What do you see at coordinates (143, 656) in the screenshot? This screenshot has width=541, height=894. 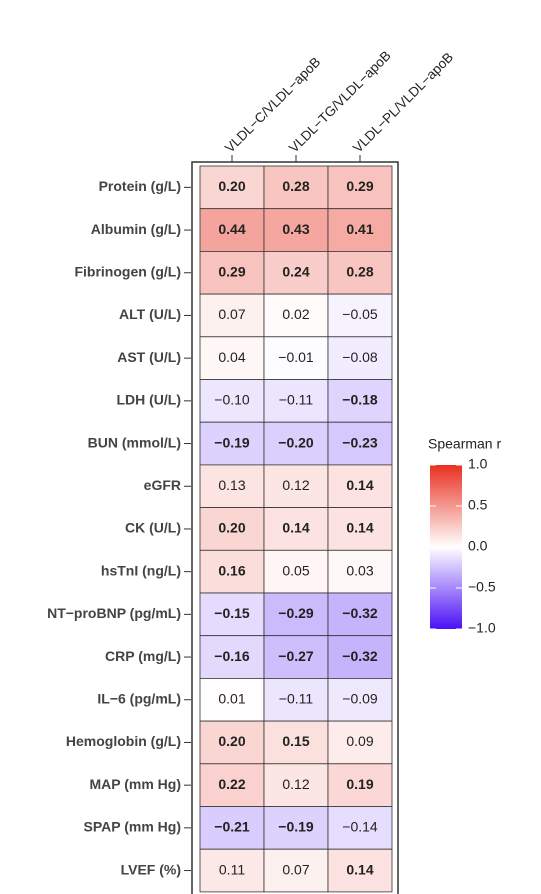 I see `row-label: CRP (mg/L)` at bounding box center [143, 656].